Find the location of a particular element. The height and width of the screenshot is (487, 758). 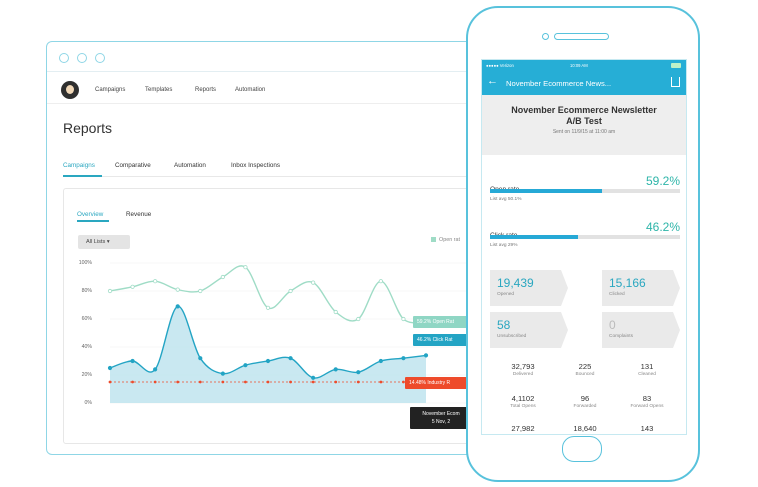

stat-label: Total Opens is located at coordinates (523, 406).